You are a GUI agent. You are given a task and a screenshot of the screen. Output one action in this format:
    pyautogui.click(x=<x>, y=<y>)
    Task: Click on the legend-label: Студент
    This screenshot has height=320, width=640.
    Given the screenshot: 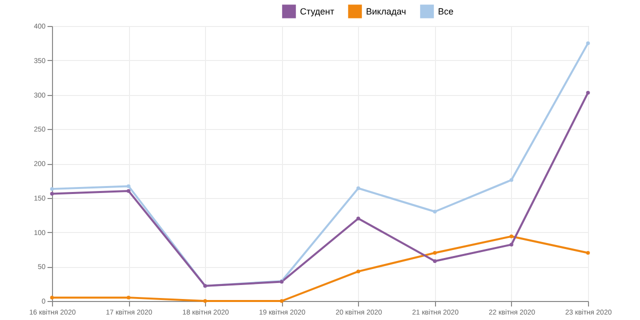 What is the action you would take?
    pyautogui.click(x=317, y=11)
    